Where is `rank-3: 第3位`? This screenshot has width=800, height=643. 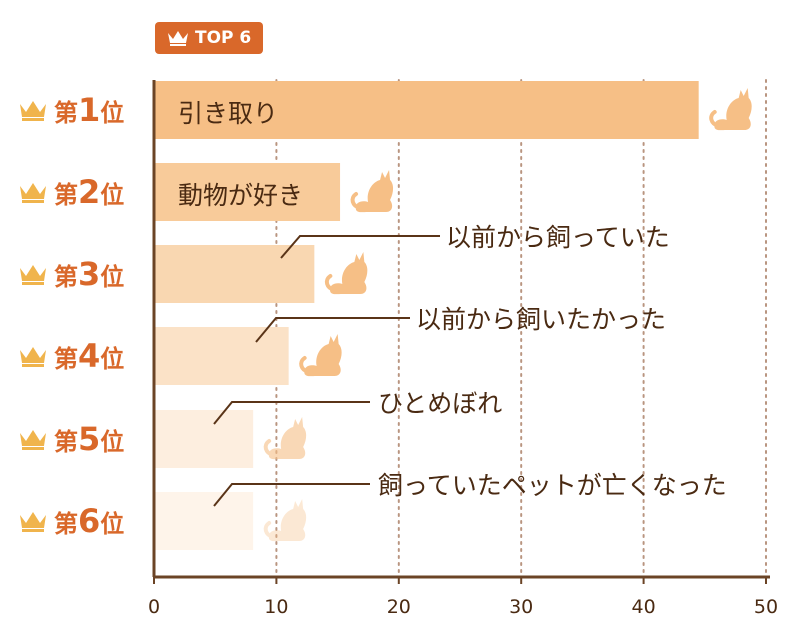
rank-3: 第3位 is located at coordinates (71, 274).